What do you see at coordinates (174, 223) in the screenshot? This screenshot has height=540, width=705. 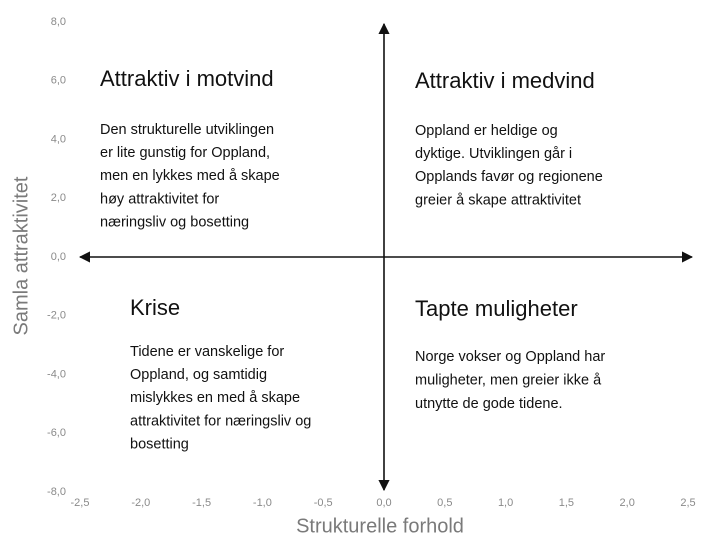 I see `quadrant-text: næringsliv og bosetting` at bounding box center [174, 223].